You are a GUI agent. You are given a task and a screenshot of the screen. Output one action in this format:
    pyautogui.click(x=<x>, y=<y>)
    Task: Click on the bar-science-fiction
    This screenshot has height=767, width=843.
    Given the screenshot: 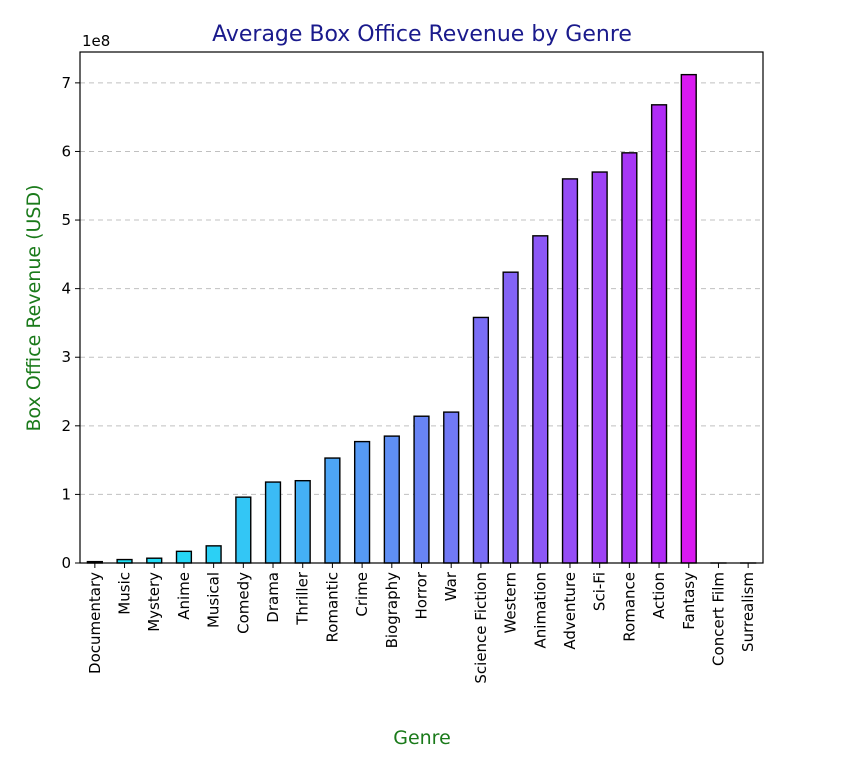 What is the action you would take?
    pyautogui.click(x=481, y=440)
    